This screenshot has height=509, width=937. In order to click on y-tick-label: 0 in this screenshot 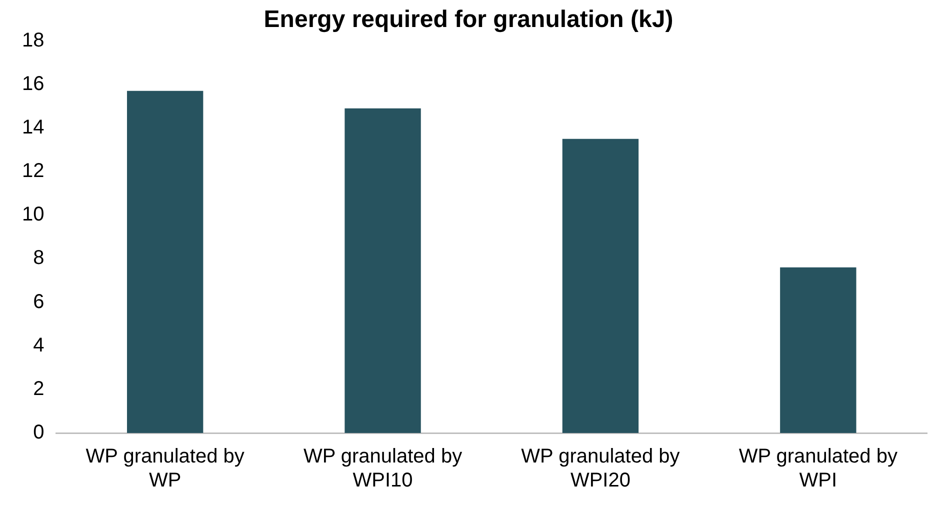, I will do `click(38, 433)`.